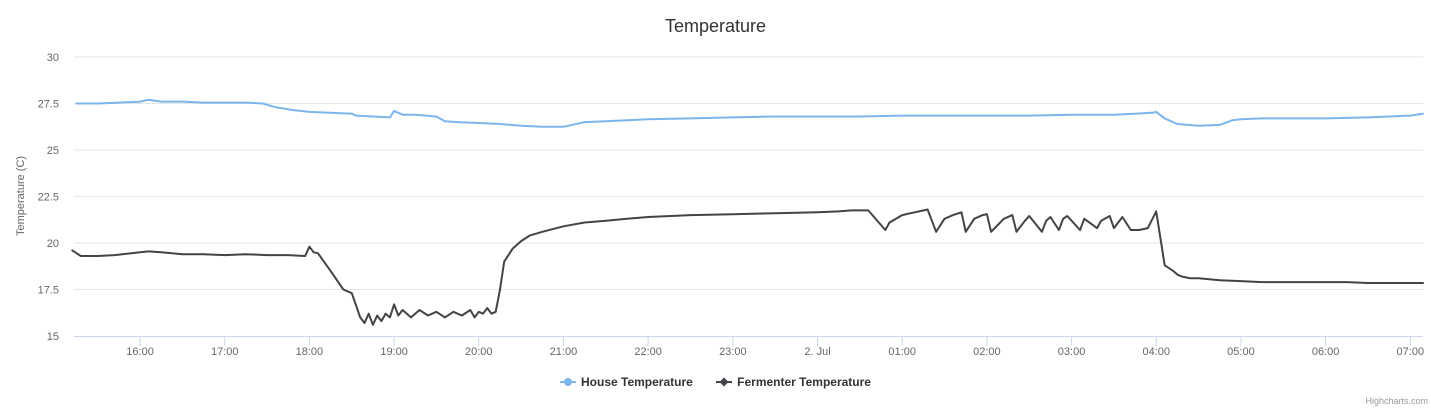 This screenshot has height=410, width=1431. I want to click on y-tick-label: 22.5, so click(48, 198).